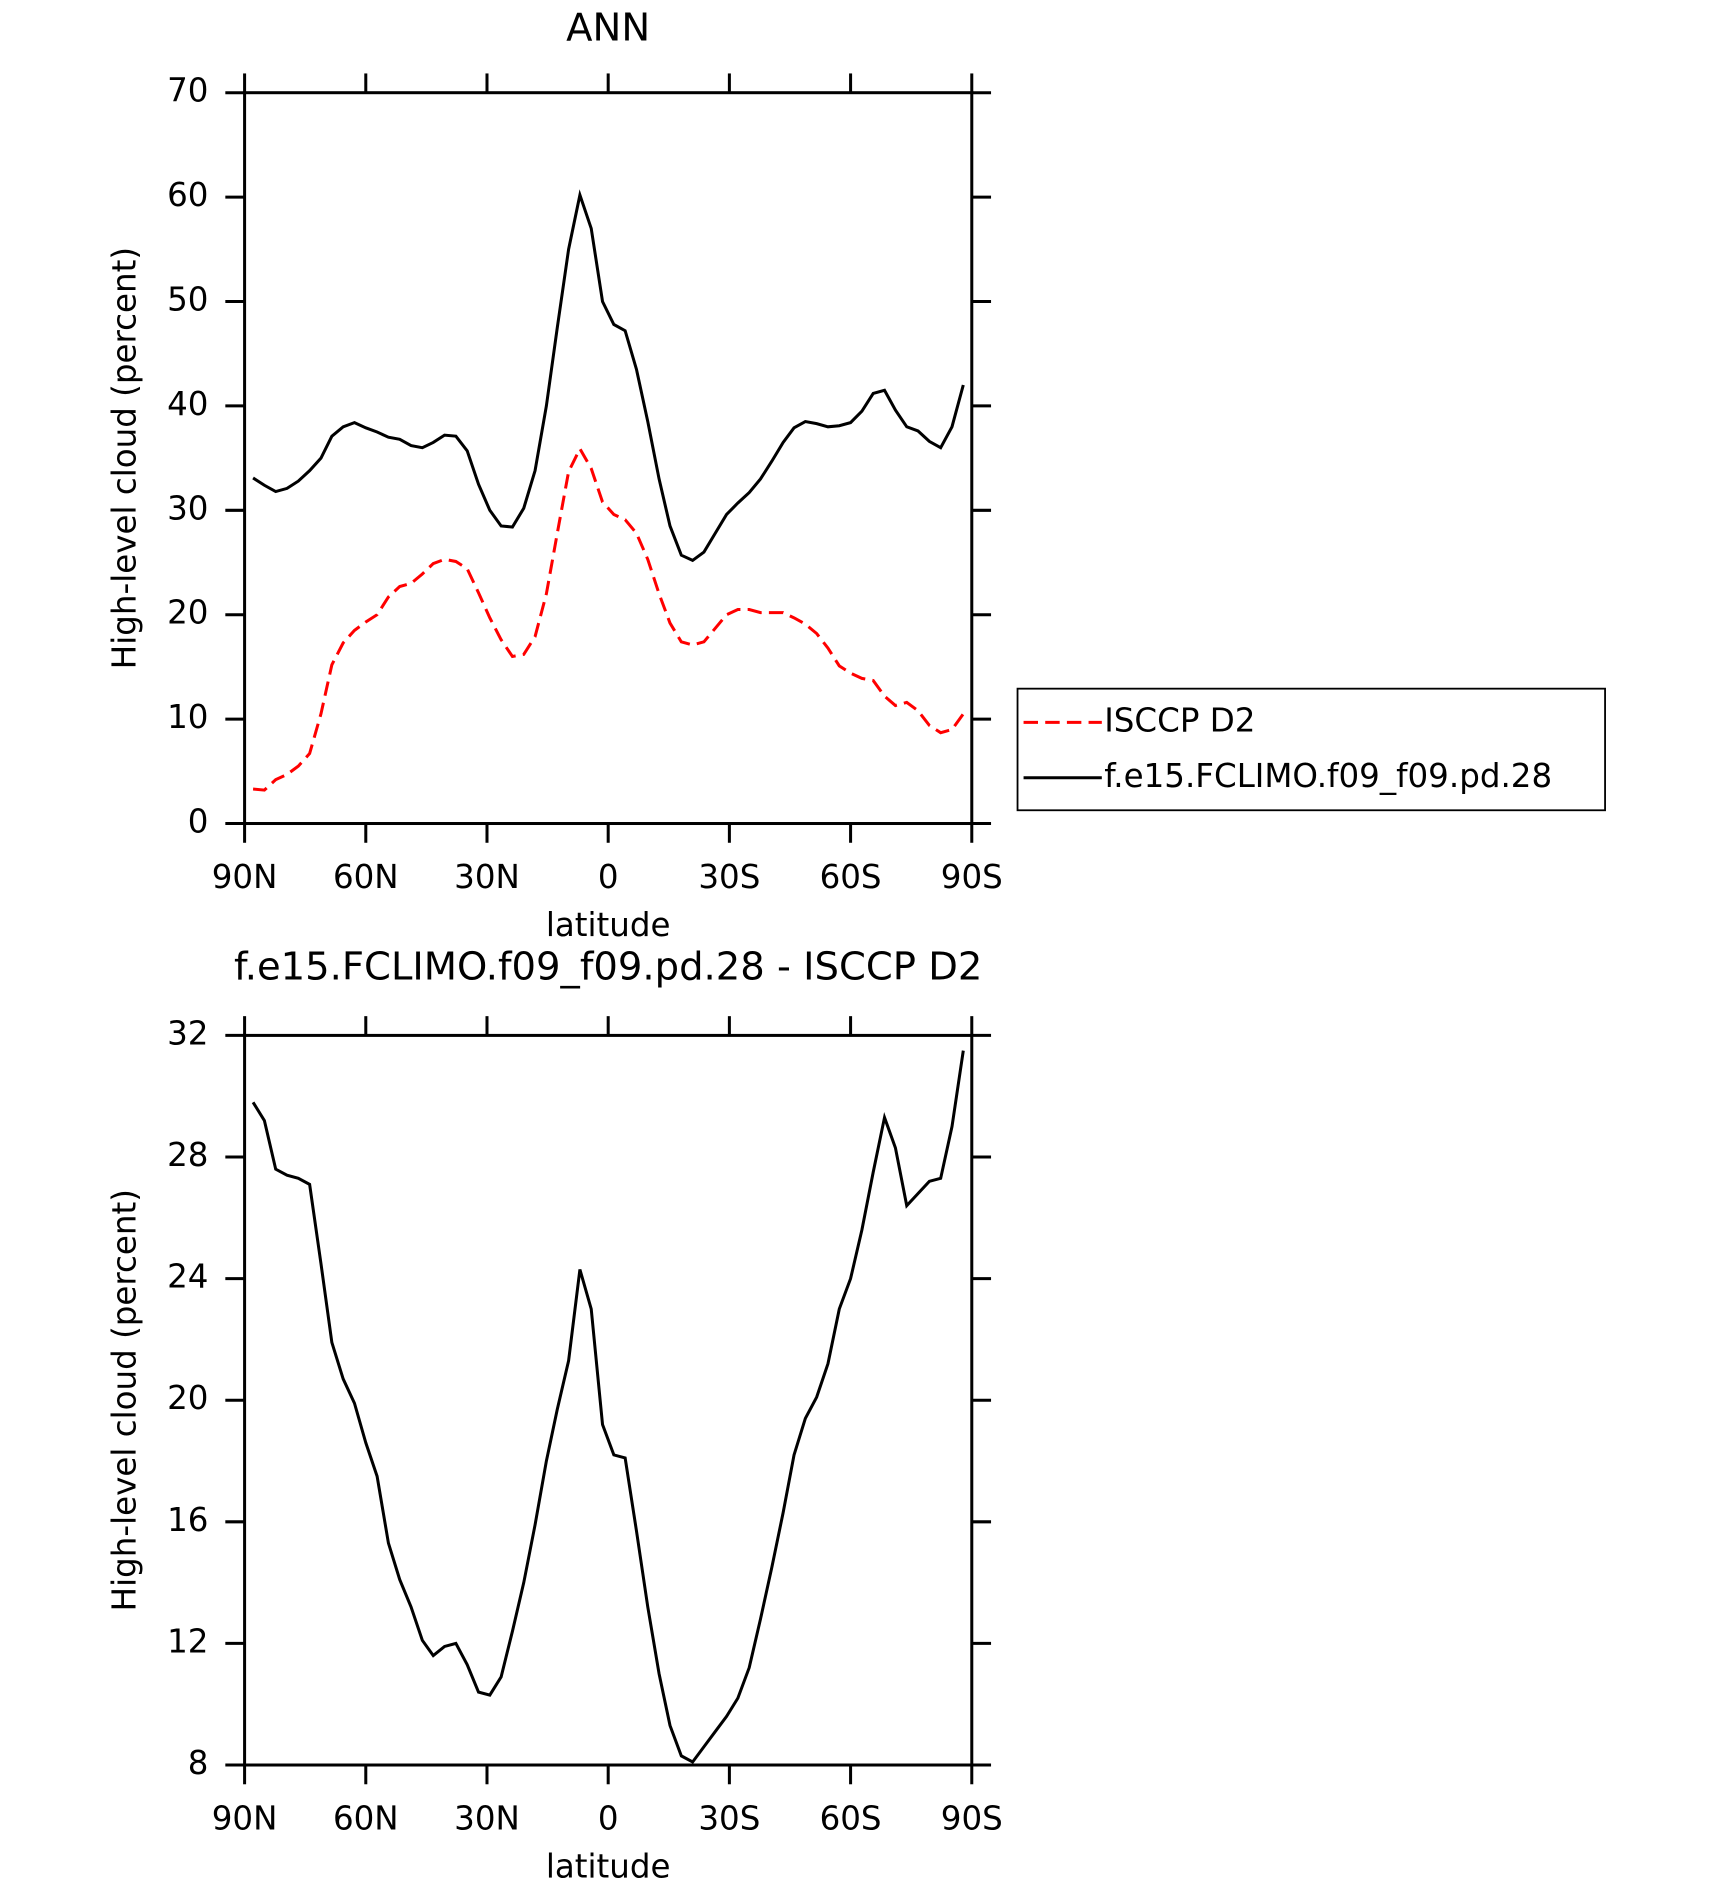  I want to click on y-tick-label: 8, so click(198, 1763).